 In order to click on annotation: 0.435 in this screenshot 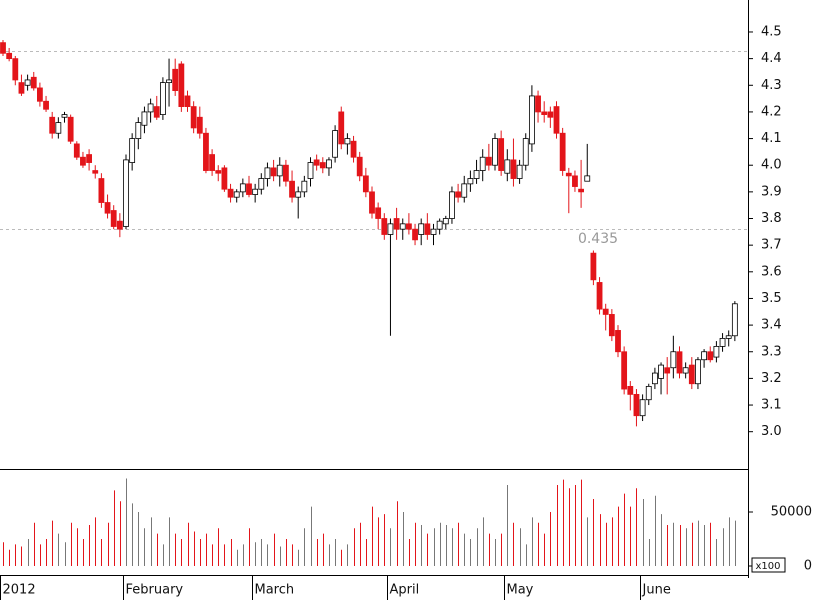, I will do `click(598, 239)`.